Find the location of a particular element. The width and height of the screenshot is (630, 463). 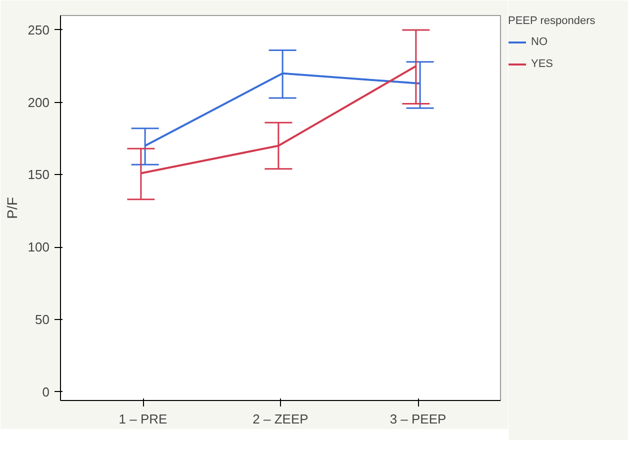

x-tick-label: 3 – PEEP is located at coordinates (418, 419).